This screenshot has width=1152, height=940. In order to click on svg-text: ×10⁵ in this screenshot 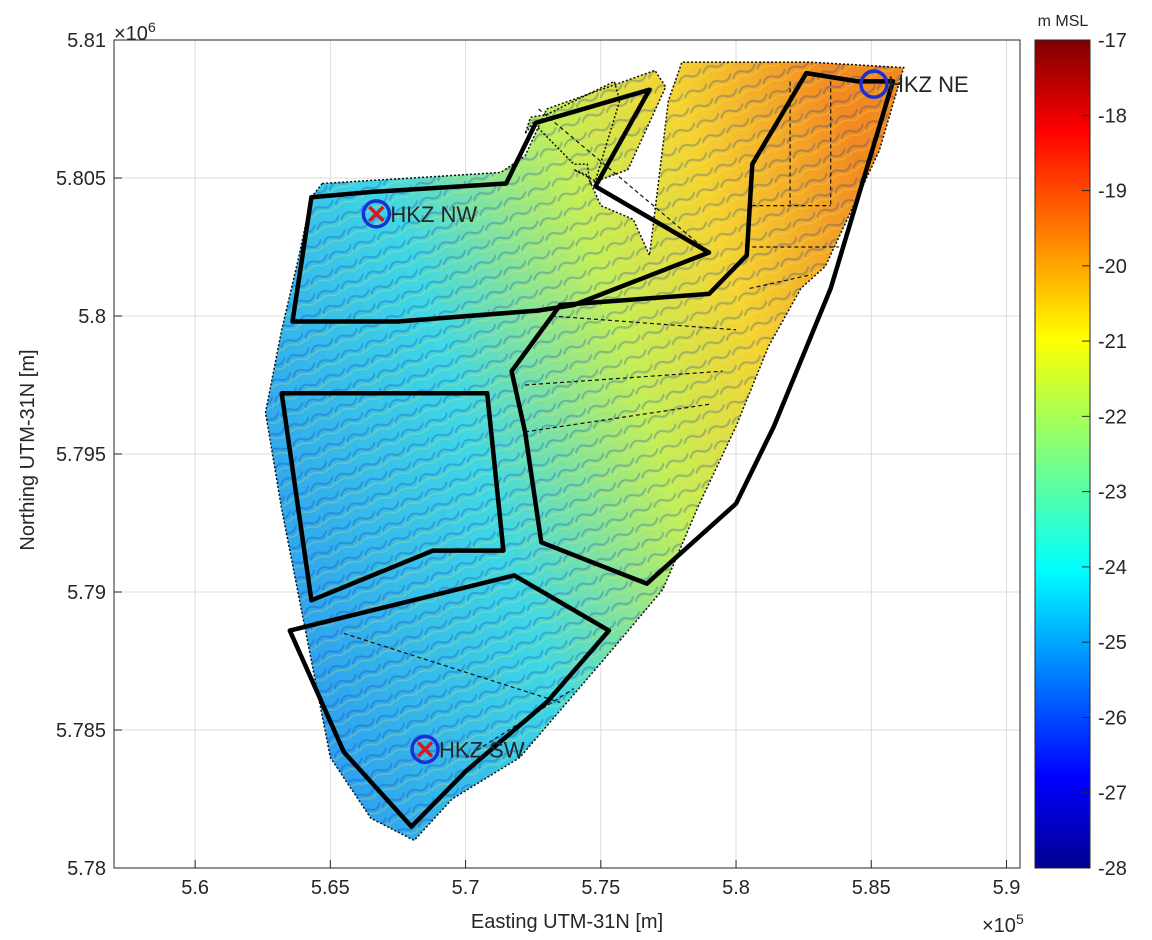, I will do `click(1003, 924)`.